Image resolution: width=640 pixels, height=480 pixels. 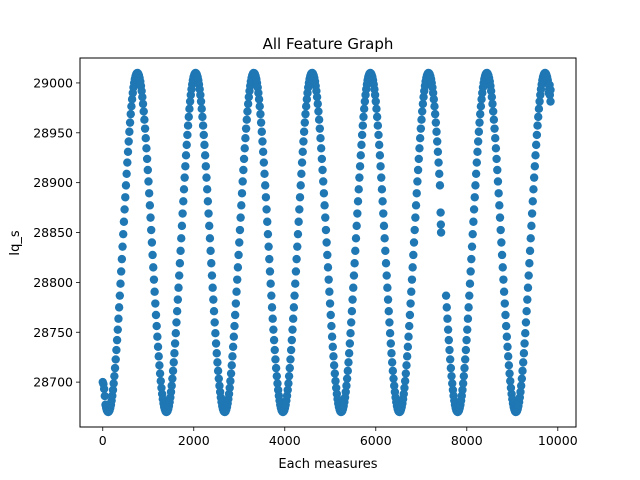 I want to click on y-tick-label: 28950, so click(x=53, y=132).